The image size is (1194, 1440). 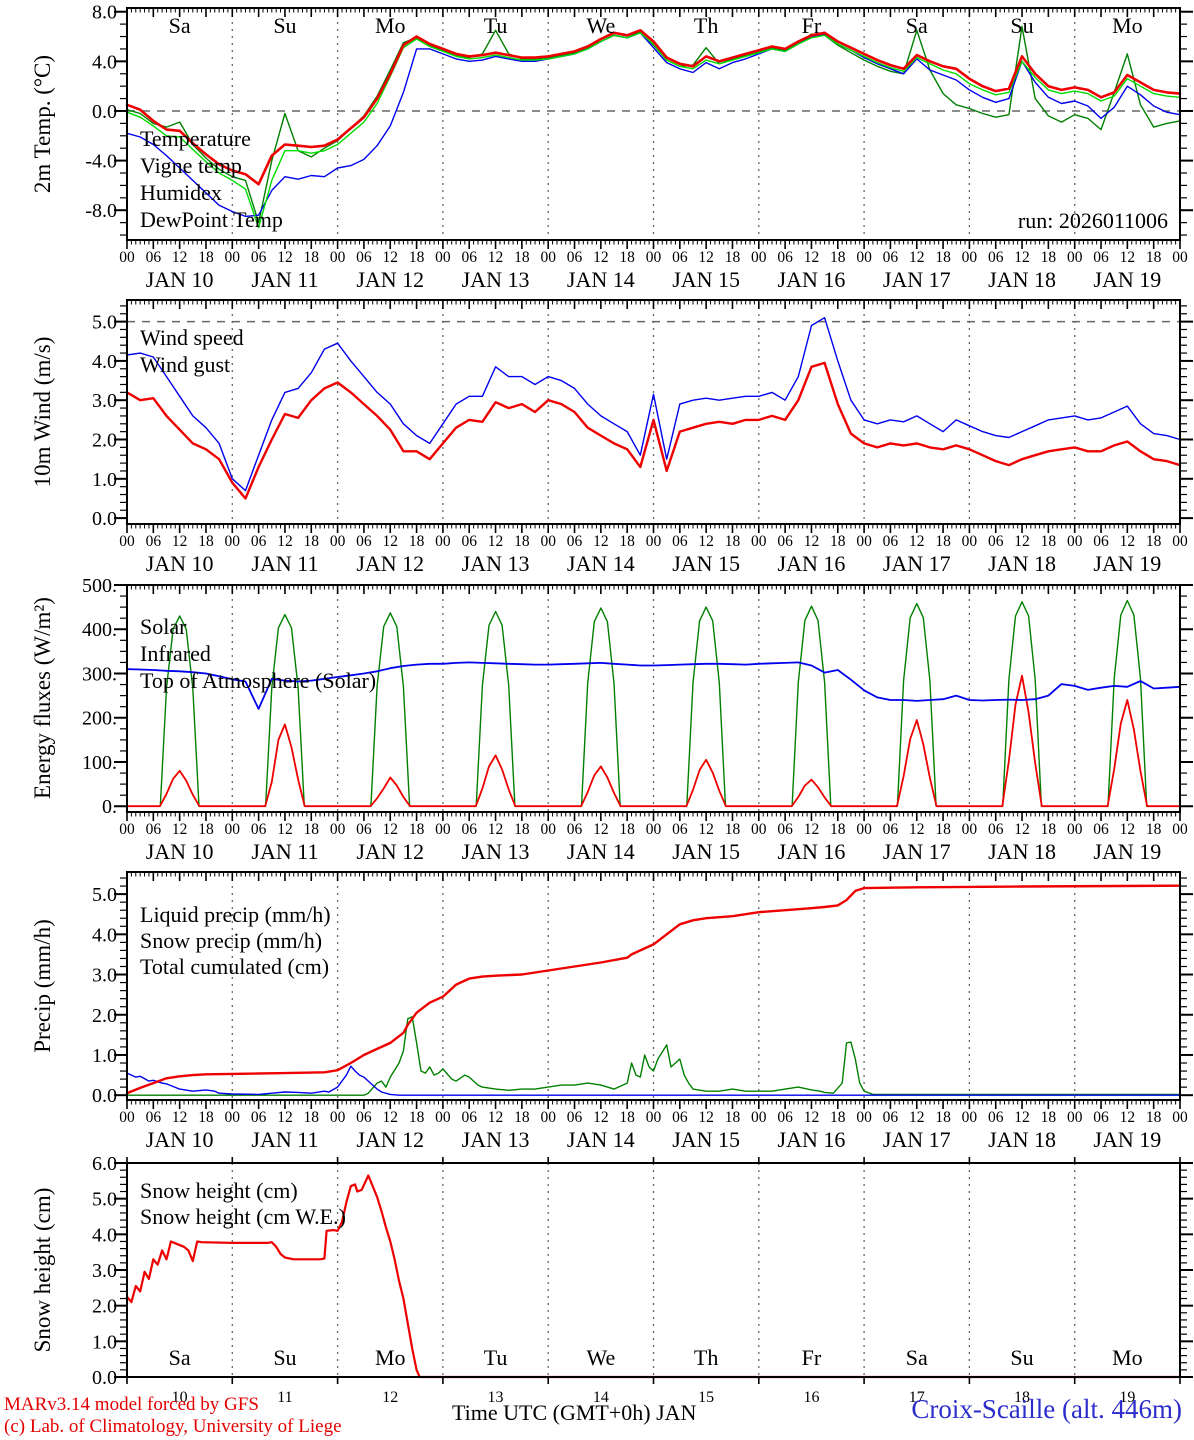 What do you see at coordinates (99, 719) in the screenshot?
I see `y-tick-label: 200.` at bounding box center [99, 719].